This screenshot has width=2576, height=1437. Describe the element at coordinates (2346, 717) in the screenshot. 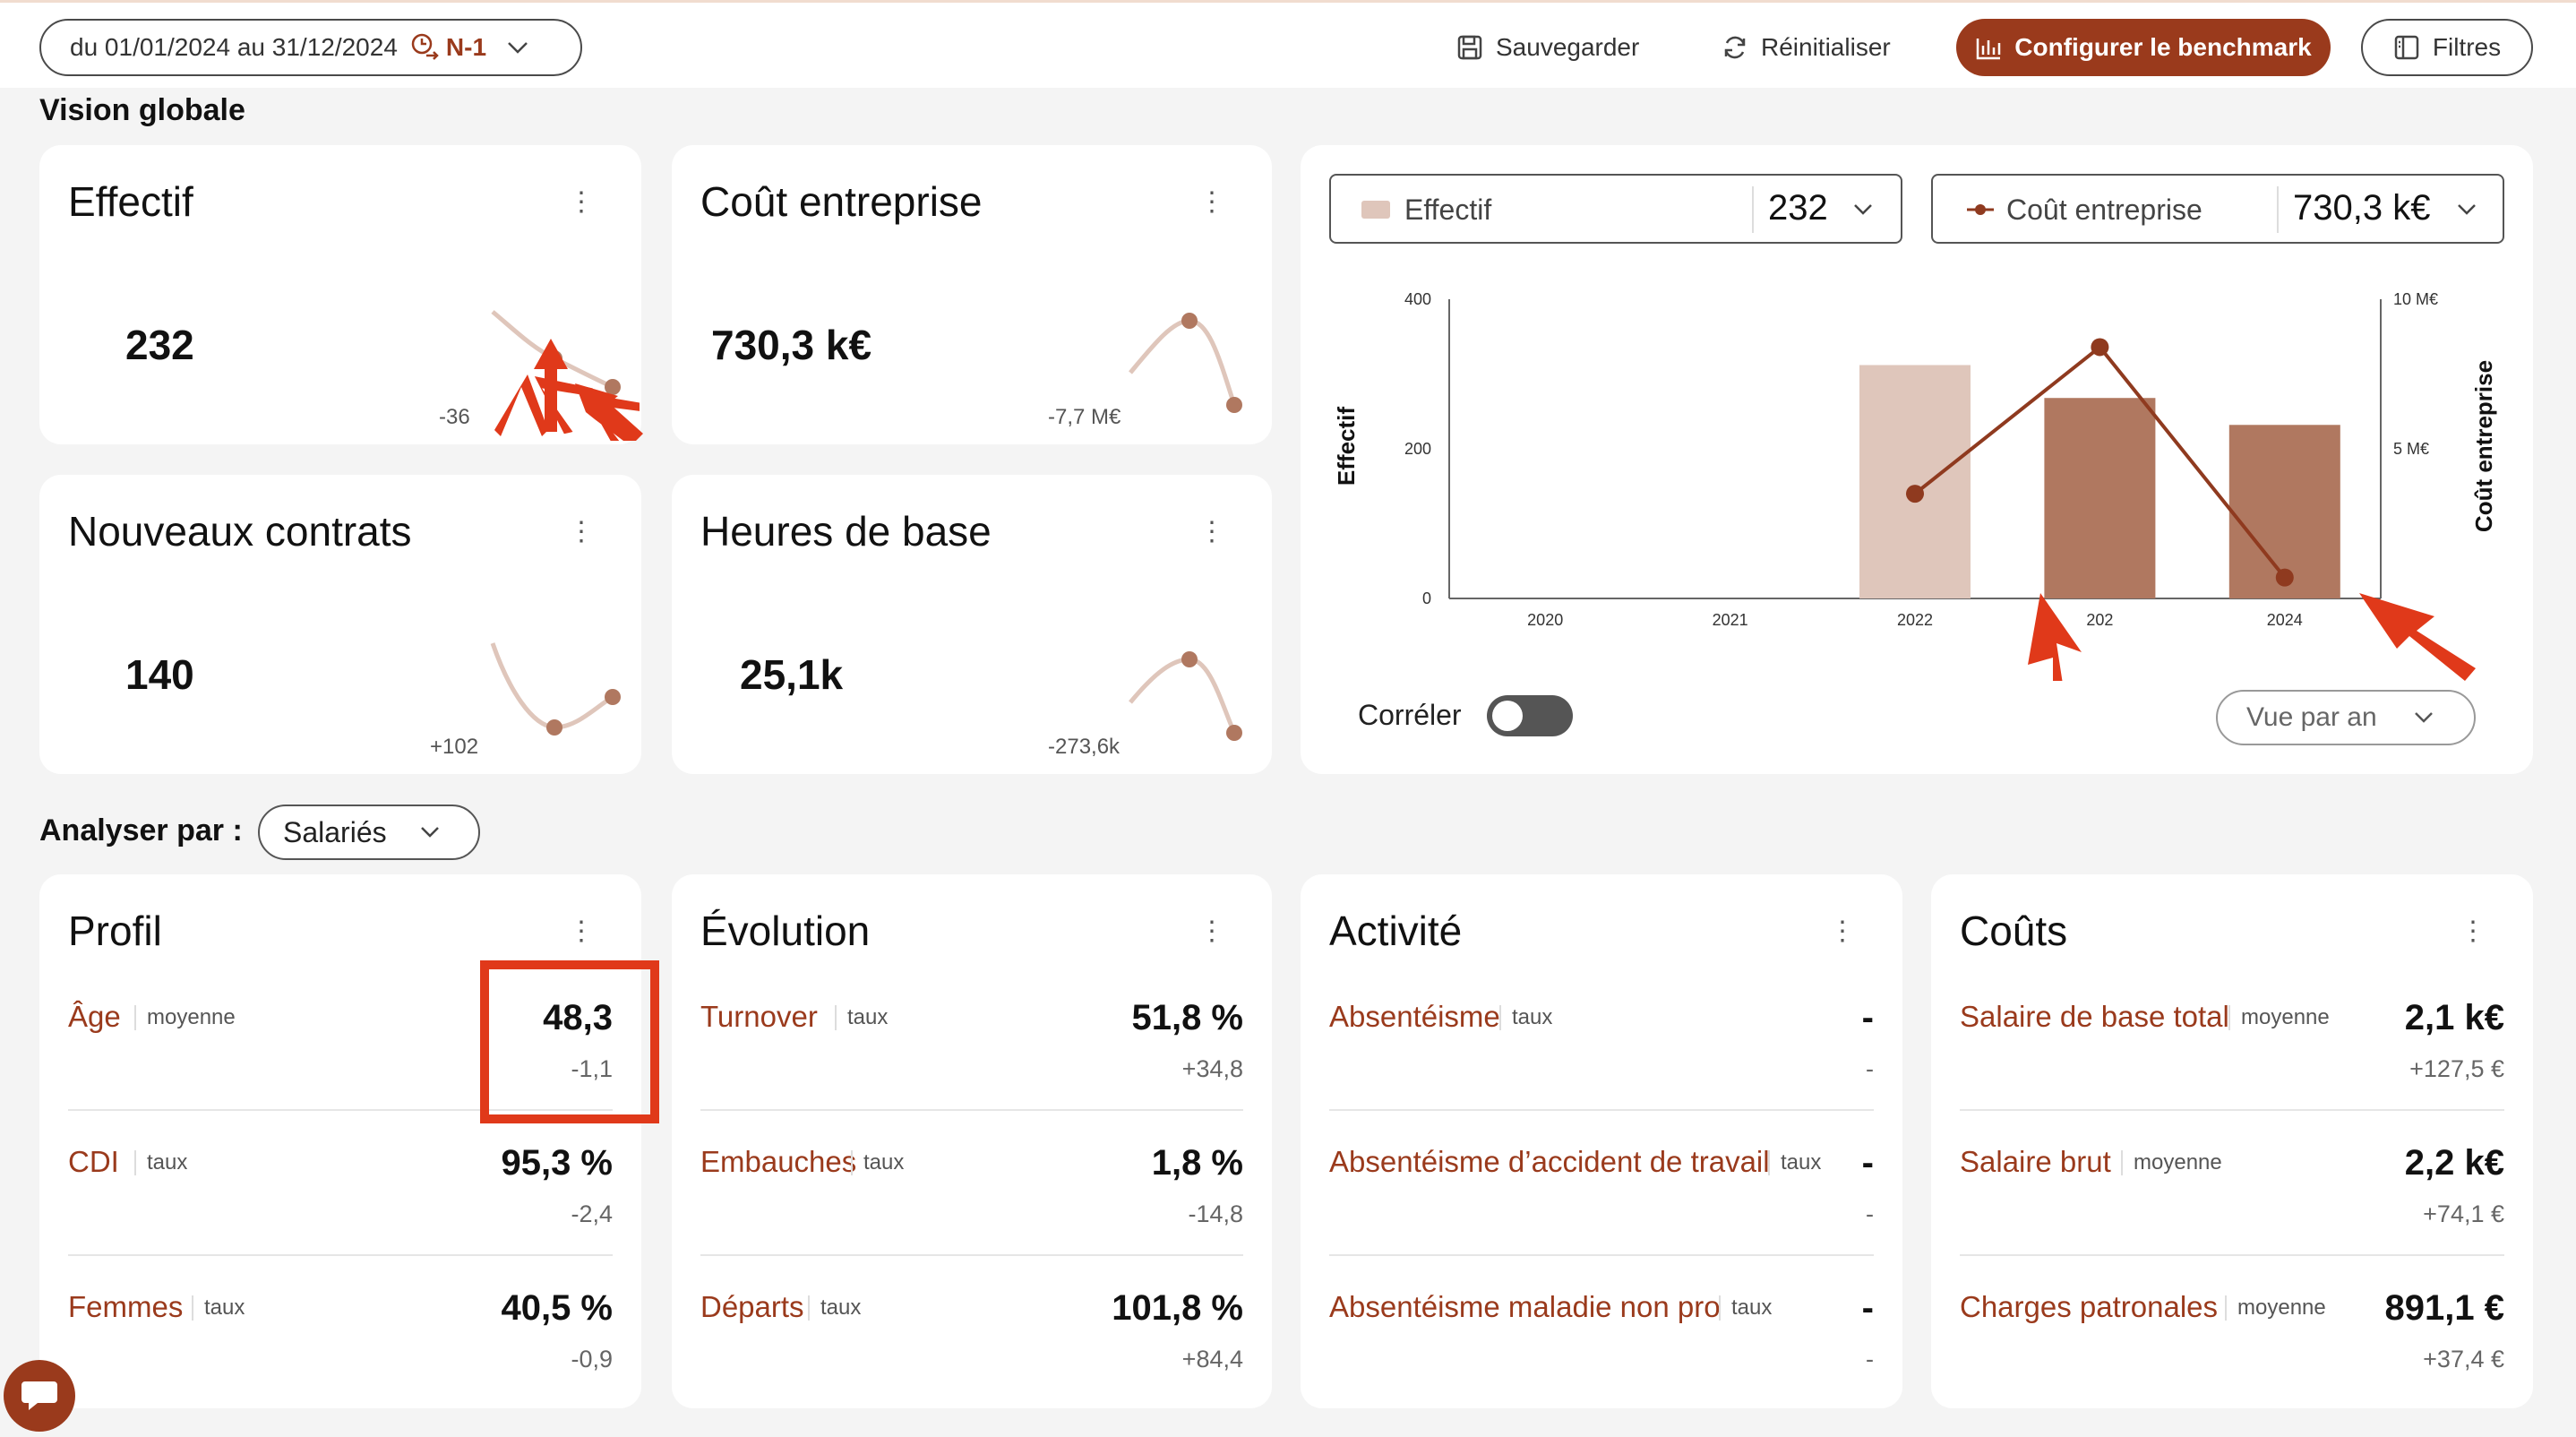

I see `view-period-select: Vue par an` at that location.